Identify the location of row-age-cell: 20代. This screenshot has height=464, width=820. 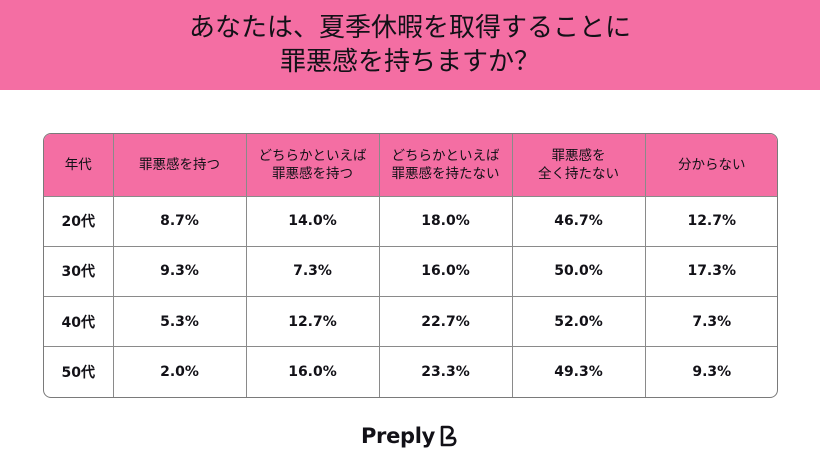
(79, 221).